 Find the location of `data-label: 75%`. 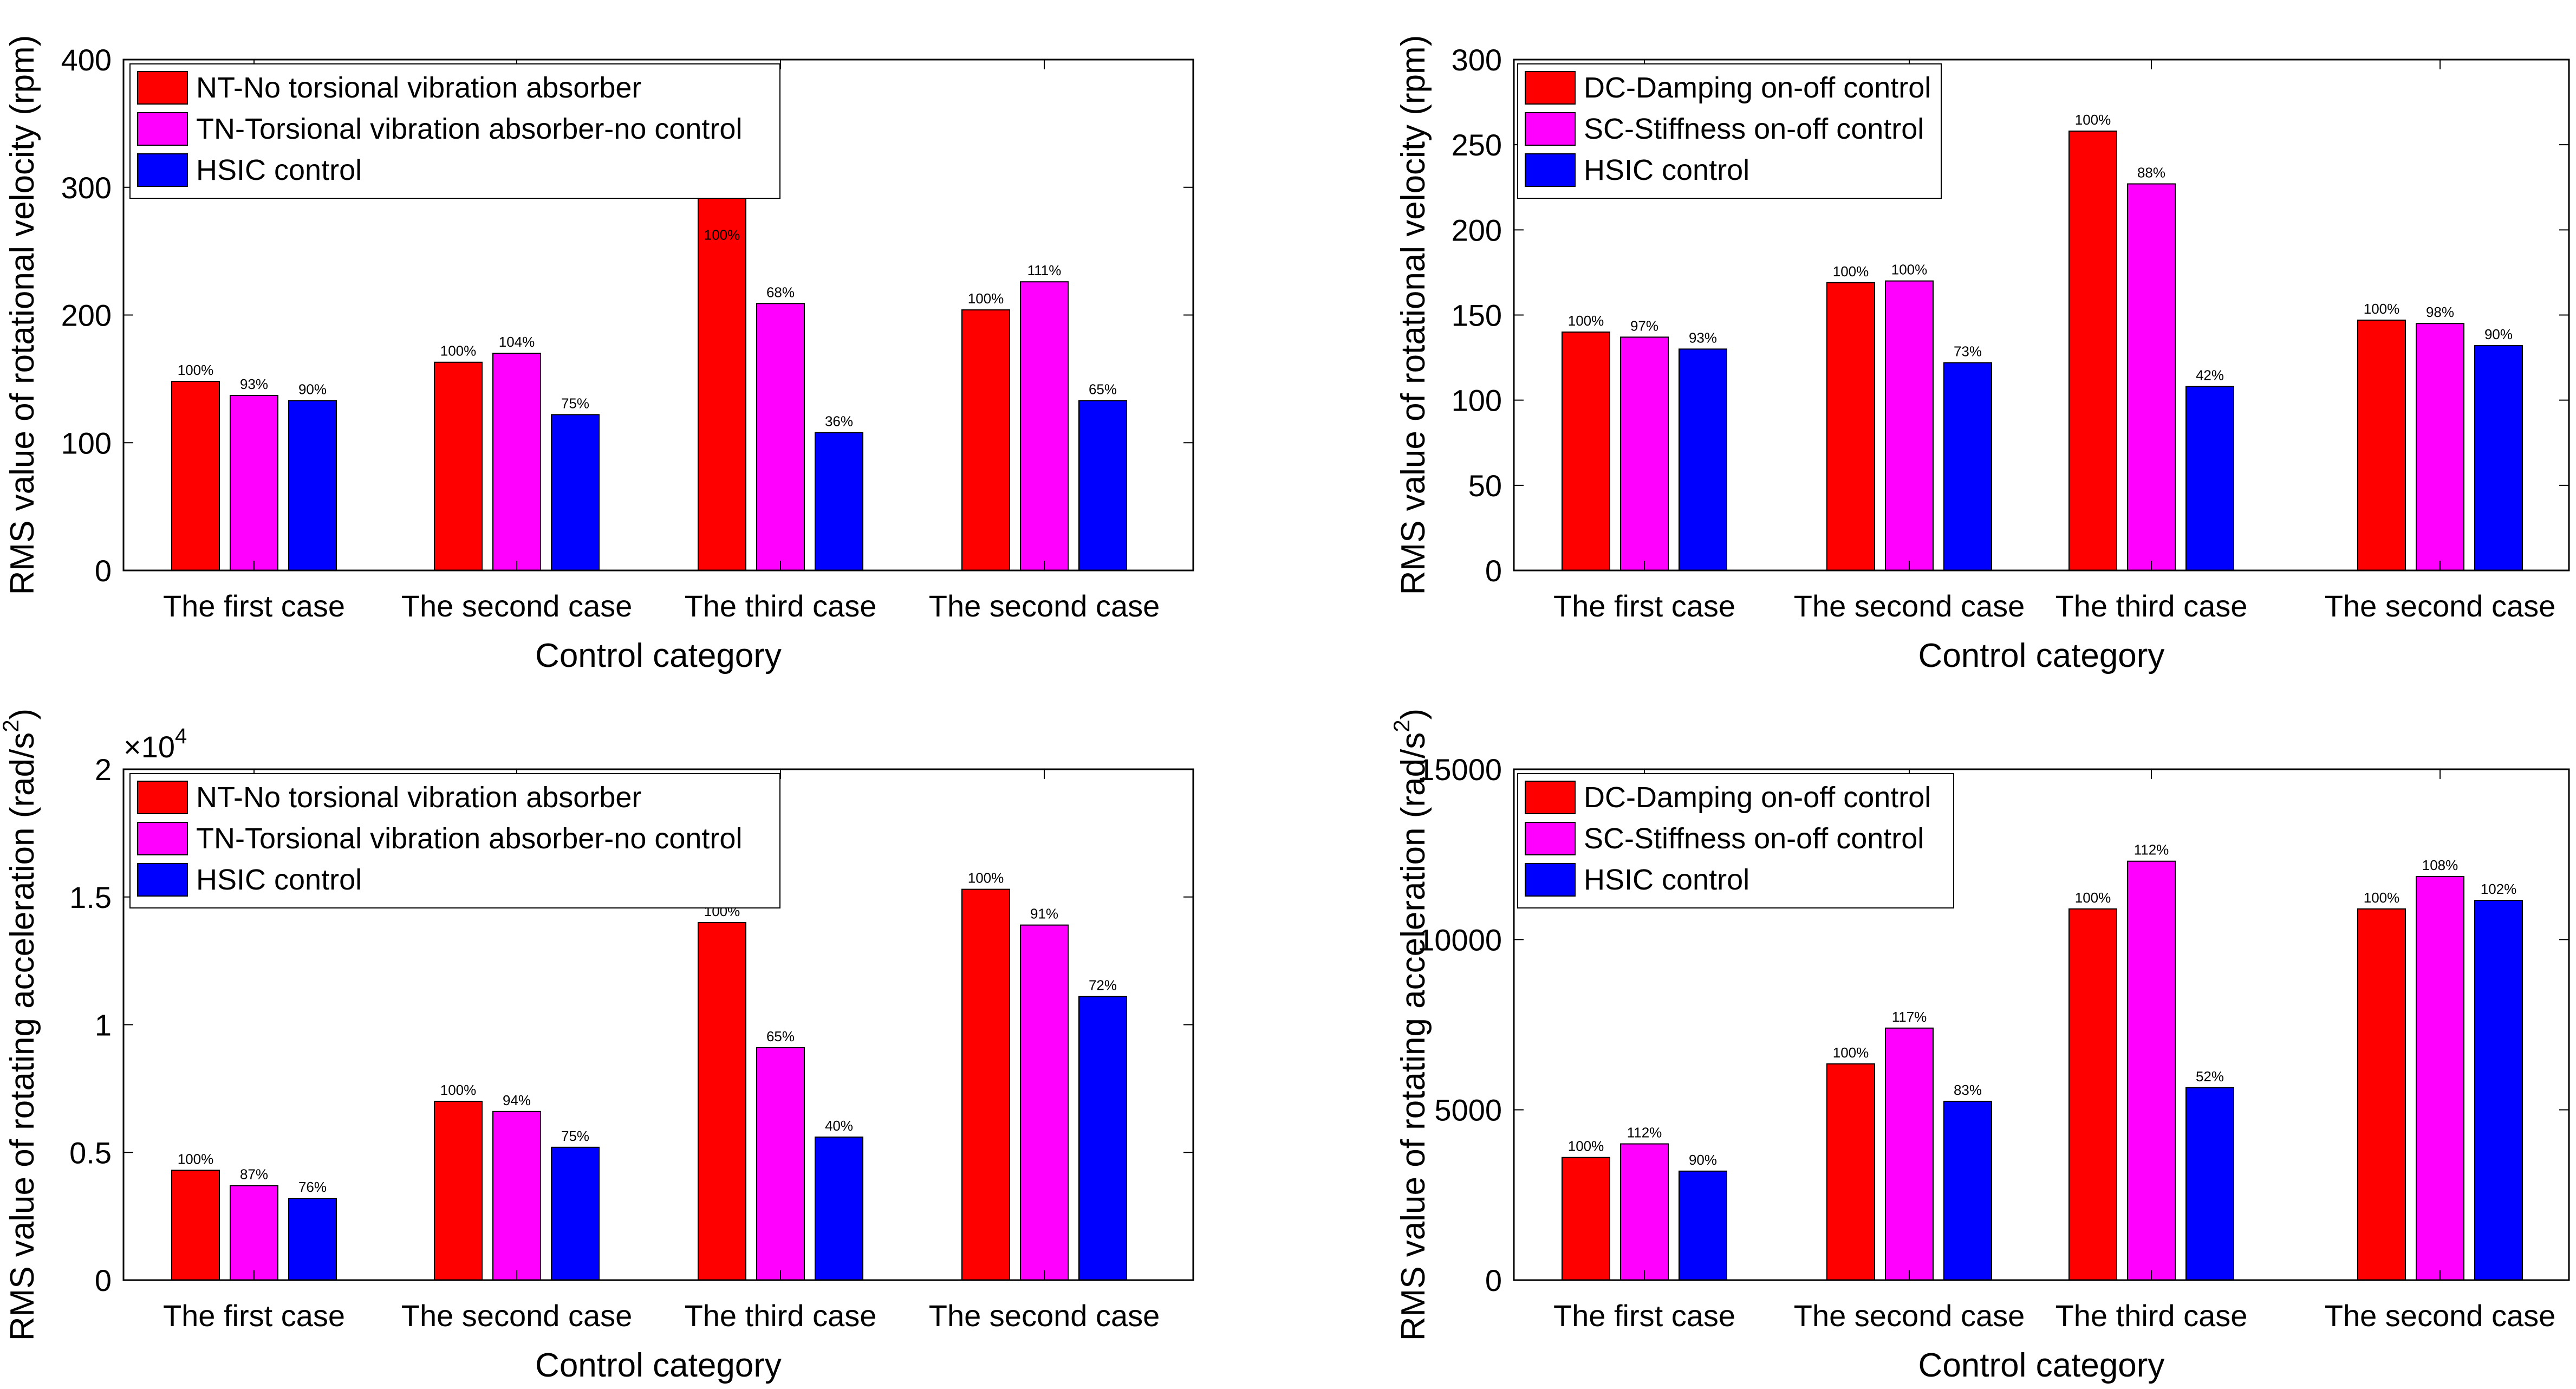

data-label: 75% is located at coordinates (575, 403).